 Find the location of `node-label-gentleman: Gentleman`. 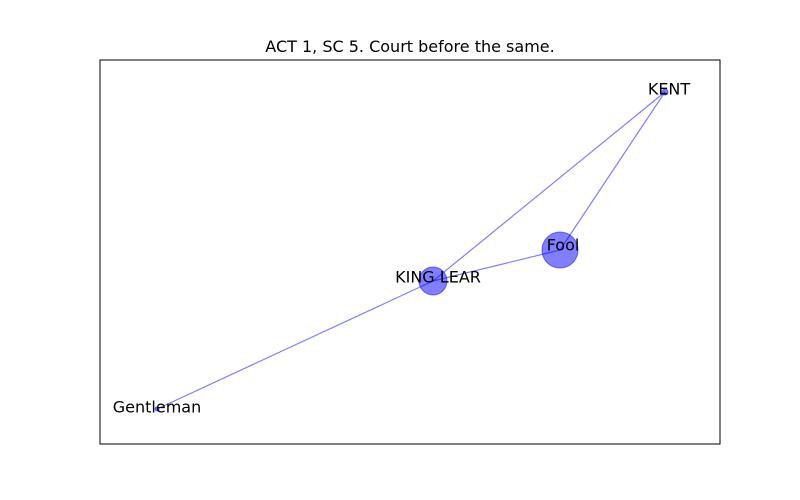

node-label-gentleman: Gentleman is located at coordinates (157, 407).